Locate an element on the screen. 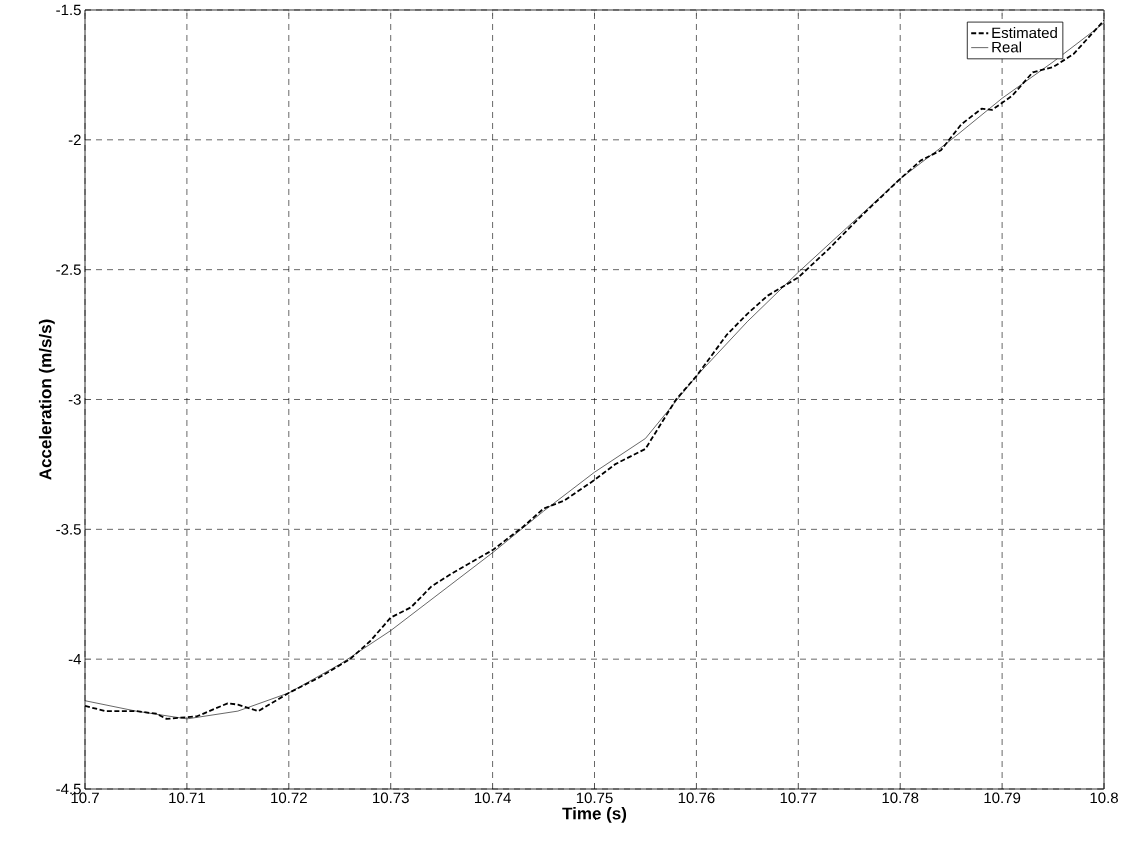  x-axis-title: Time (s) is located at coordinates (594, 815).